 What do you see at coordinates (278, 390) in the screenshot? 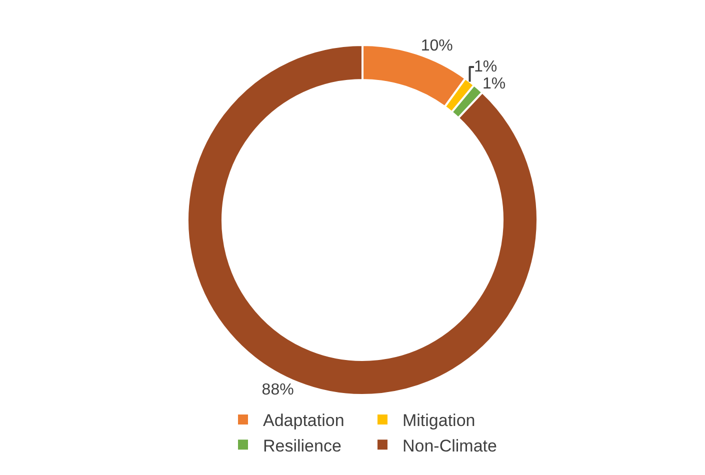
I see `data-label: 88%` at bounding box center [278, 390].